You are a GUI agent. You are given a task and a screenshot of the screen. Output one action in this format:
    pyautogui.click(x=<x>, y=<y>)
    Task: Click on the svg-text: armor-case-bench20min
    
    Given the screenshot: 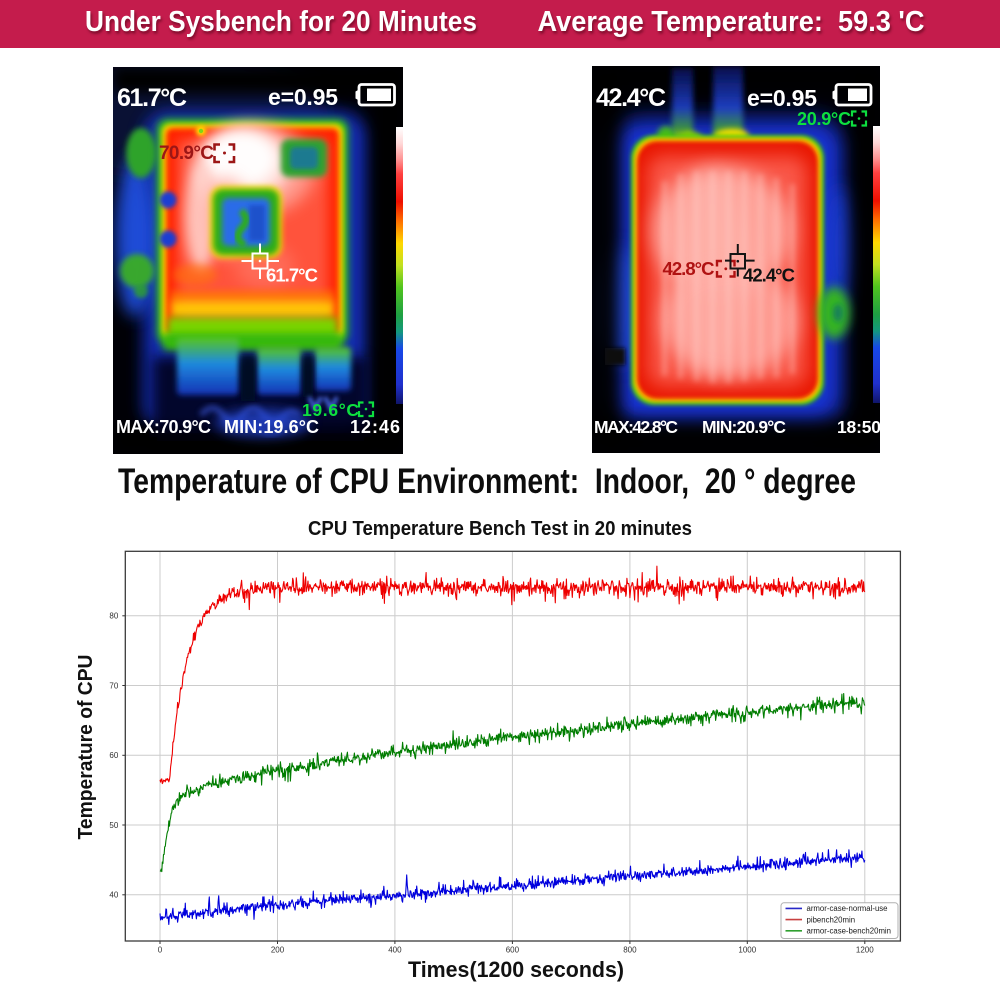 What is the action you would take?
    pyautogui.click(x=849, y=931)
    